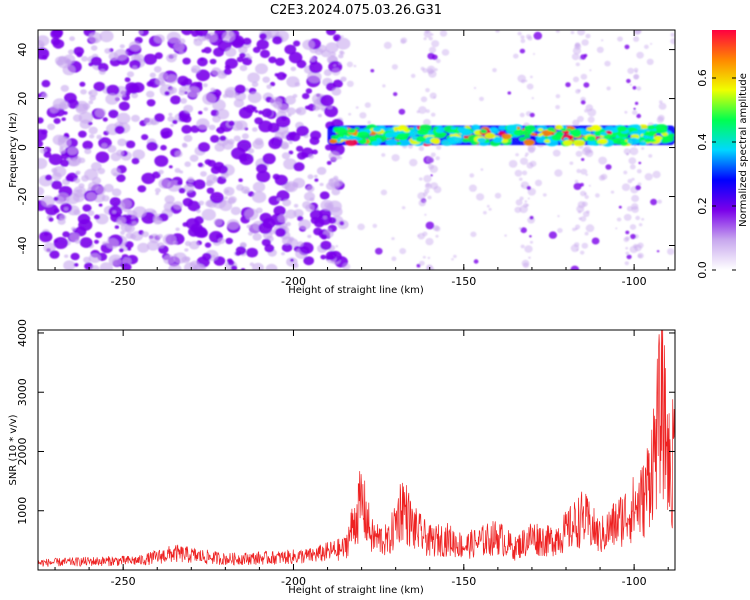 This screenshot has height=600, width=750. What do you see at coordinates (356, 290) in the screenshot?
I see `heatmap-x-label: Height of straight line (km)` at bounding box center [356, 290].